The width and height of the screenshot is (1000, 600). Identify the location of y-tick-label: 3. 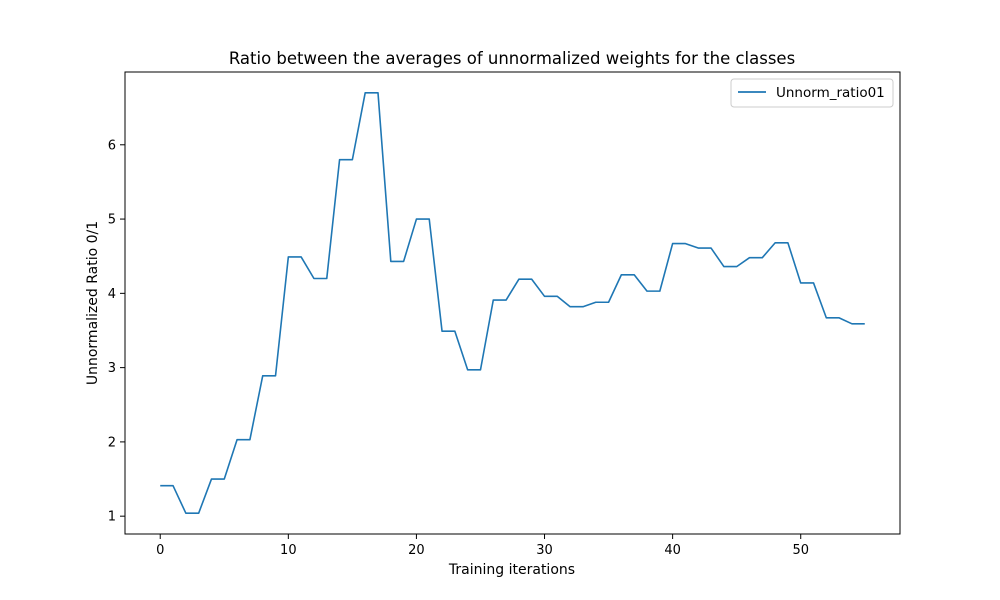
(112, 368).